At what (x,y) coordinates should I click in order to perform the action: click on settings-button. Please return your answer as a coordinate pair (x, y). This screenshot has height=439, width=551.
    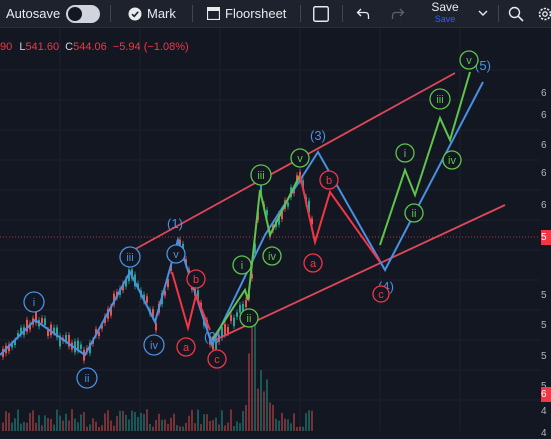
    Looking at the image, I should click on (544, 13).